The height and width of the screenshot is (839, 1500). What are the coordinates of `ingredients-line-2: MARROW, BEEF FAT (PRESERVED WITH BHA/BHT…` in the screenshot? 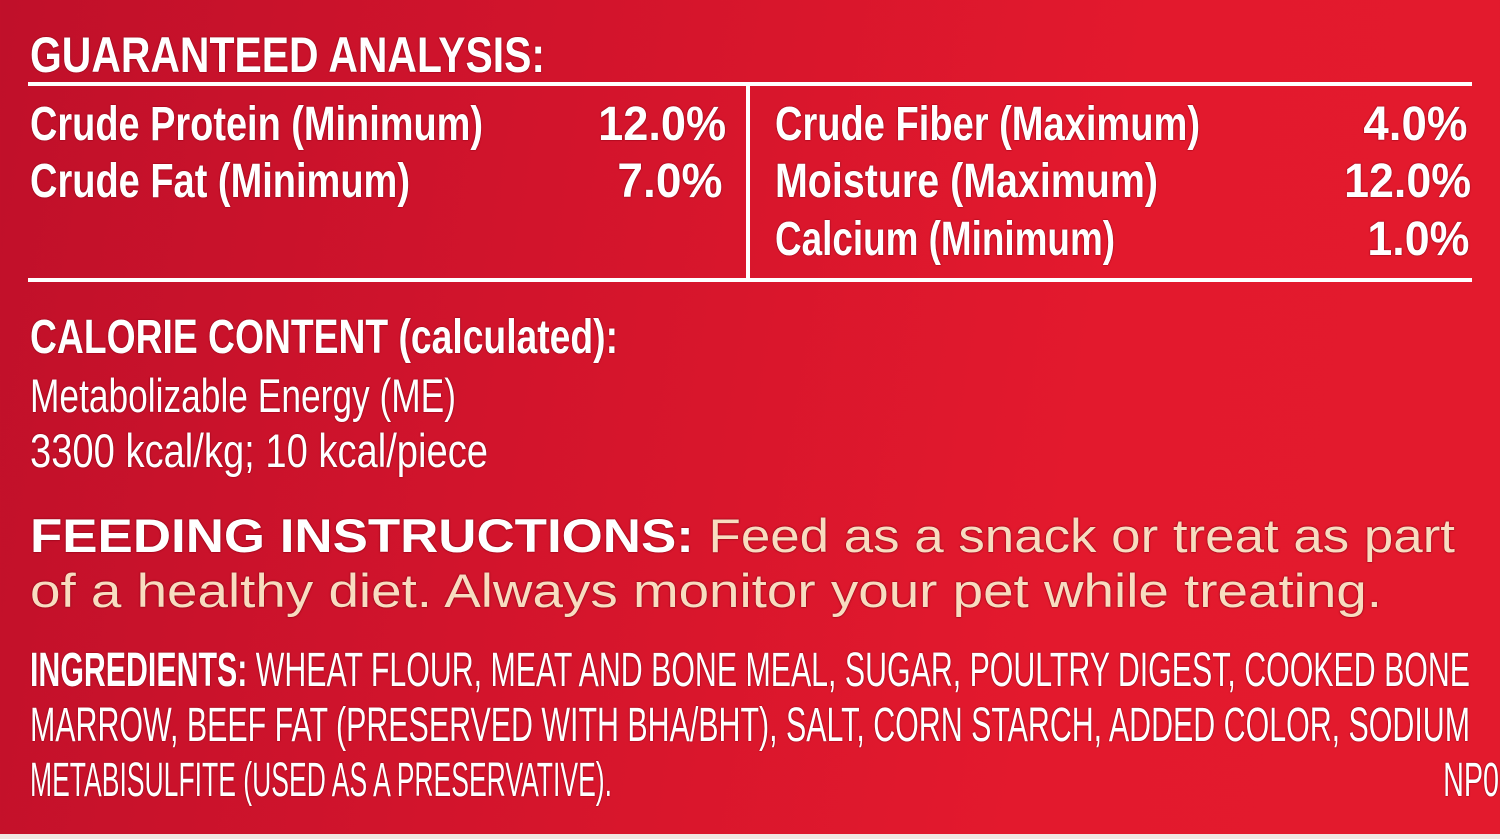 It's located at (750, 725).